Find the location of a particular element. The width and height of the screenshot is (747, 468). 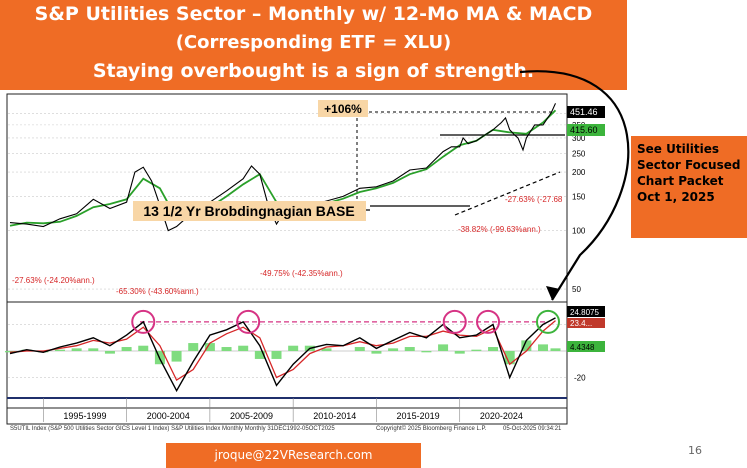

page-number: 16 is located at coordinates (695, 450).